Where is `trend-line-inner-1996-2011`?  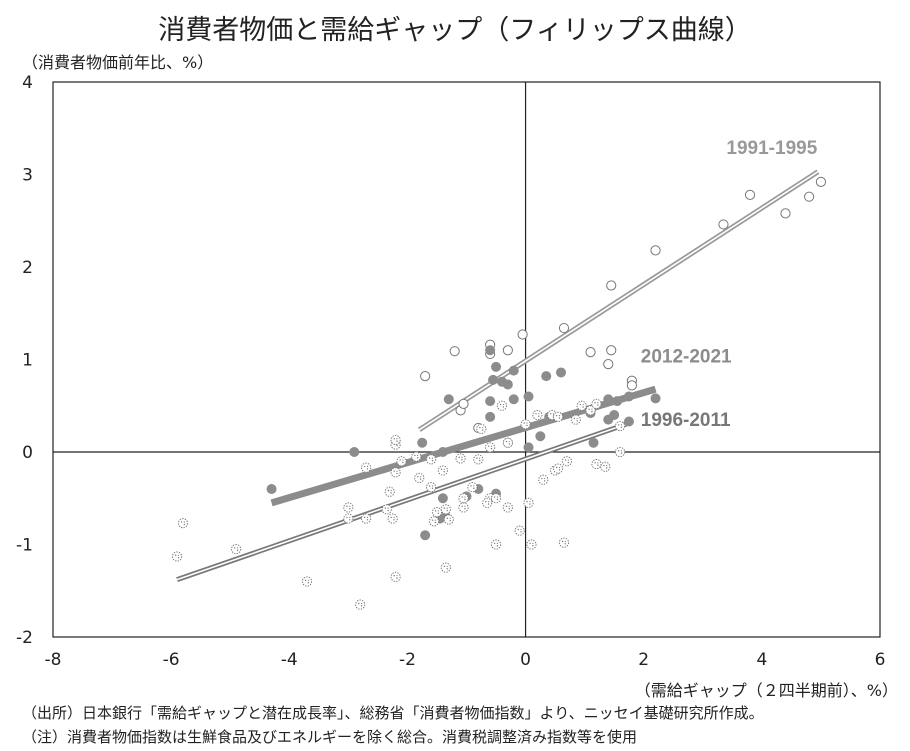
trend-line-inner-1996-2011 is located at coordinates (401, 502).